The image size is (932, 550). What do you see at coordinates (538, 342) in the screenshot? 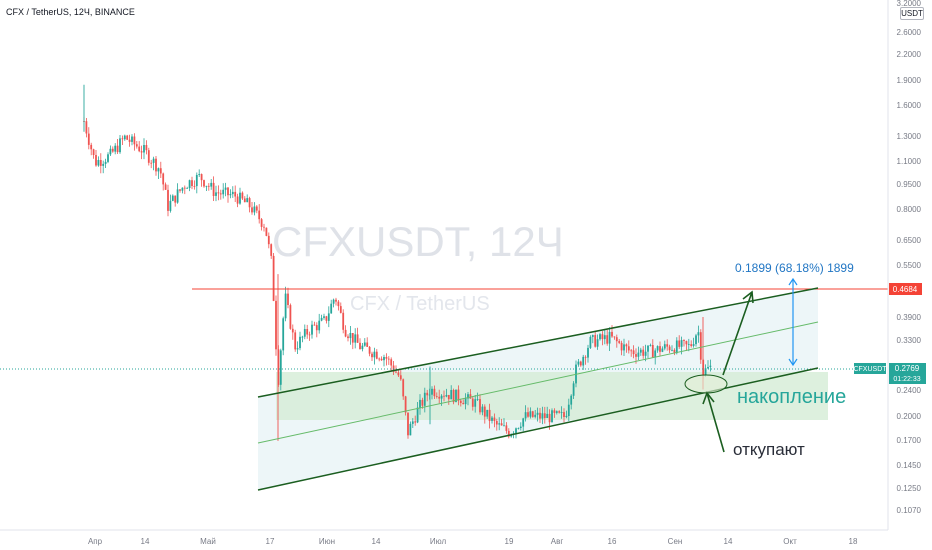
I see `channel-upper-line` at bounding box center [538, 342].